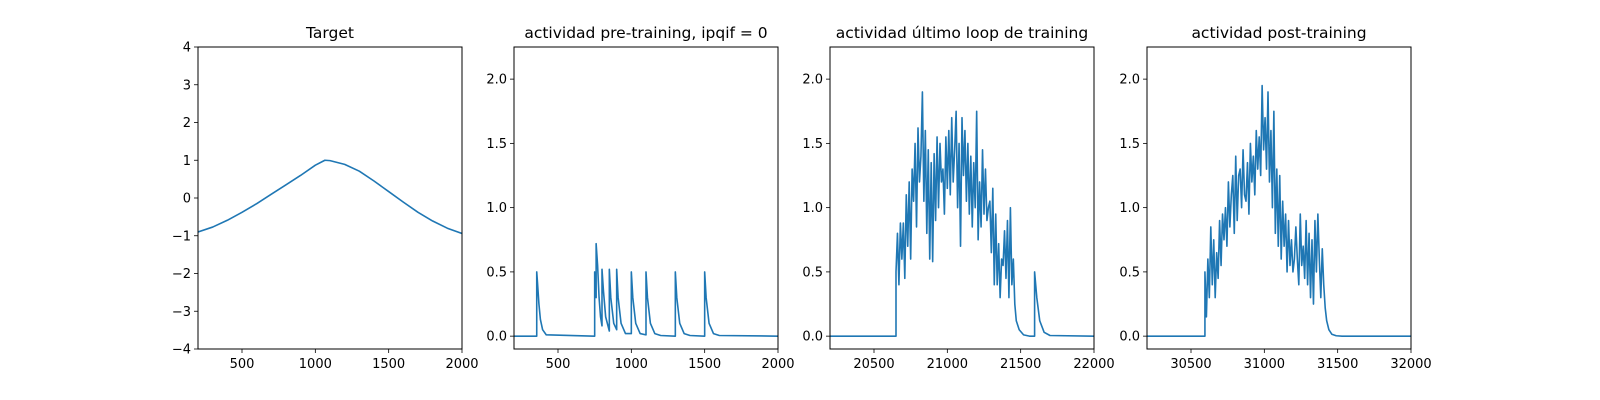  What do you see at coordinates (962, 33) in the screenshot?
I see `chart-title: actividad último loop de training` at bounding box center [962, 33].